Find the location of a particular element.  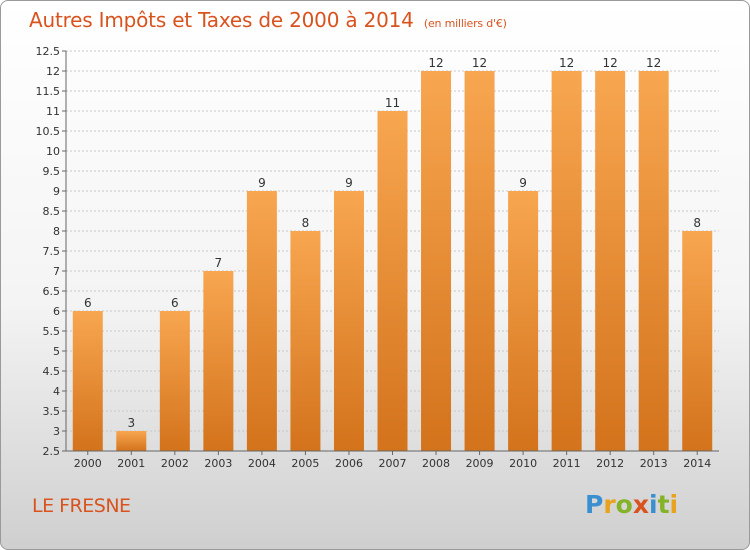

location-label: LE FRESNE is located at coordinates (81, 506).